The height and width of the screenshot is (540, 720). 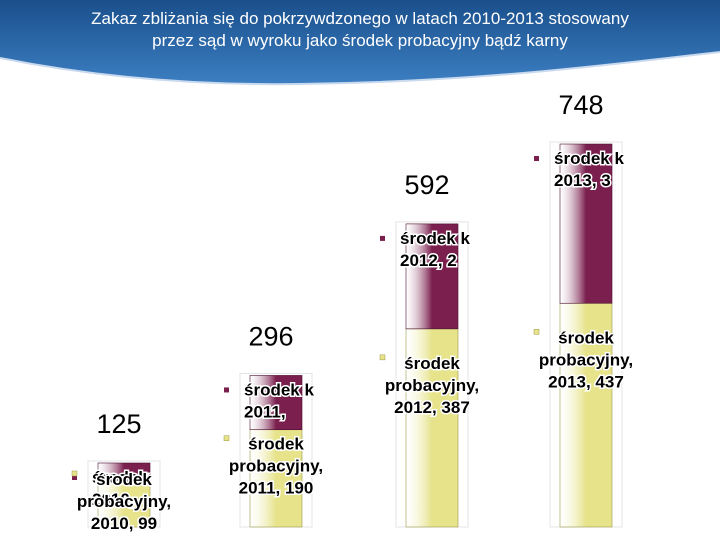 What do you see at coordinates (118, 424) in the screenshot?
I see `total-label-2010: 125` at bounding box center [118, 424].